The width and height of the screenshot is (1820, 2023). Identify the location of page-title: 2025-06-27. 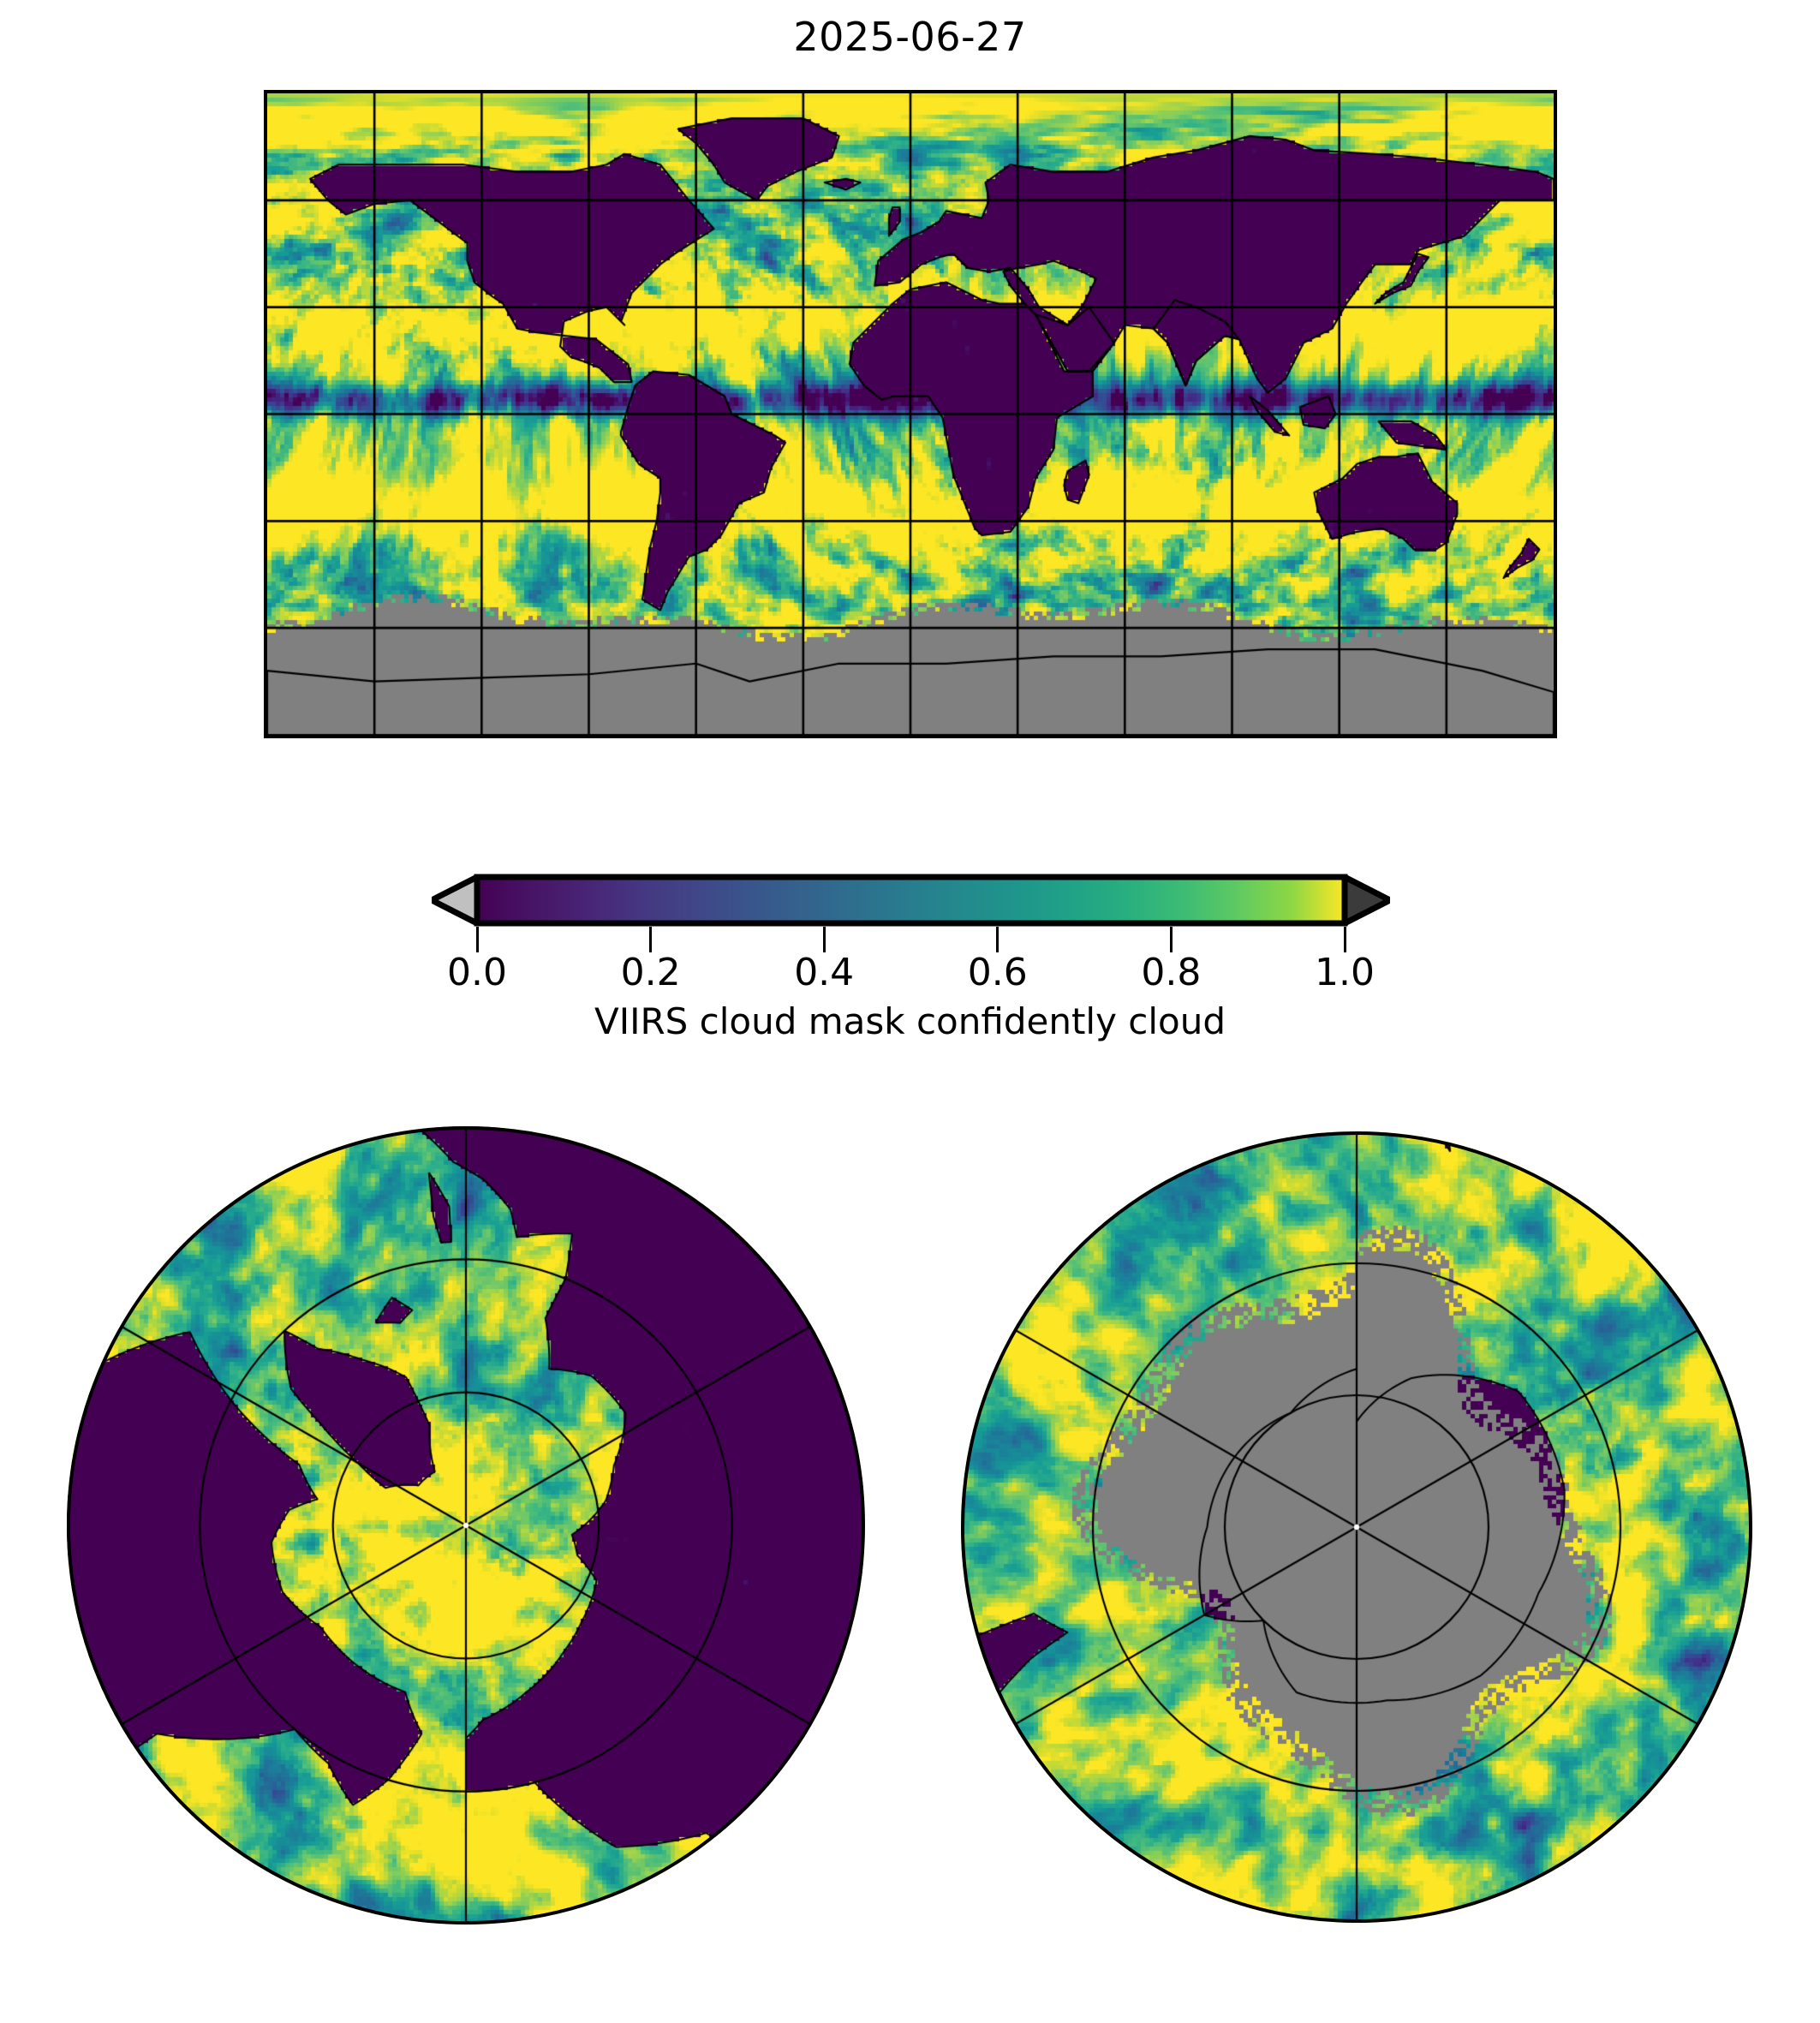
(910, 37).